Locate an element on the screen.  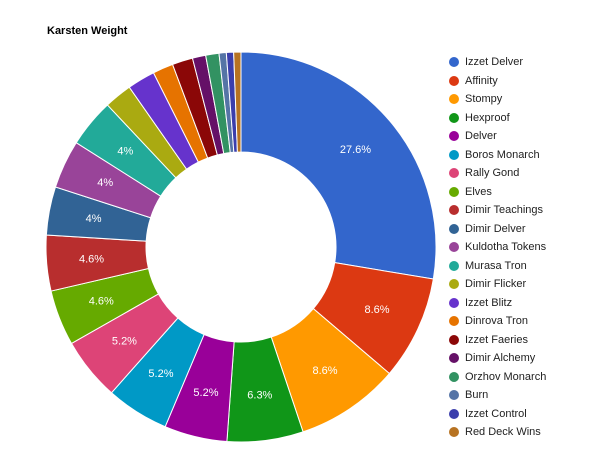
legend-label: Dimir Alchemy is located at coordinates (500, 358).